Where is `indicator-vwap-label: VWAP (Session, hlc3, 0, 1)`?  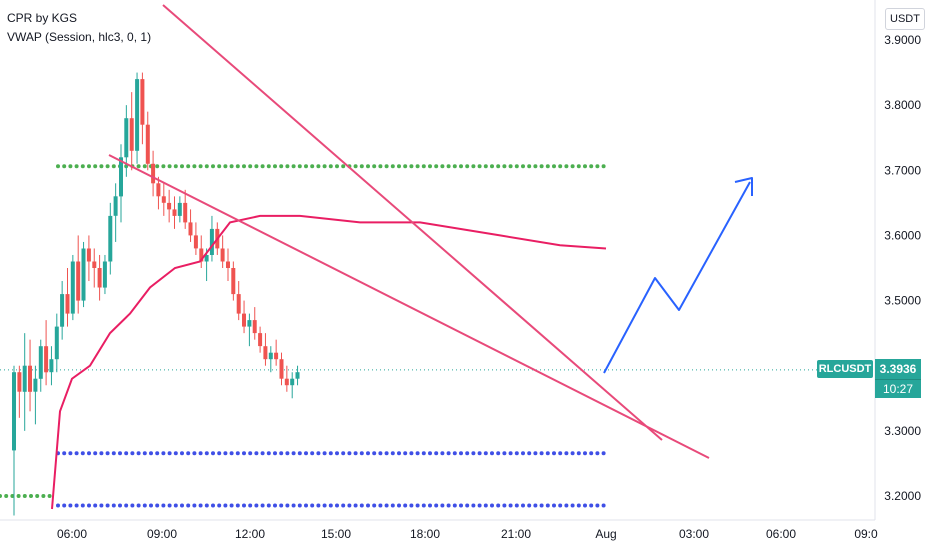
indicator-vwap-label: VWAP (Session, hlc3, 0, 1) is located at coordinates (79, 37).